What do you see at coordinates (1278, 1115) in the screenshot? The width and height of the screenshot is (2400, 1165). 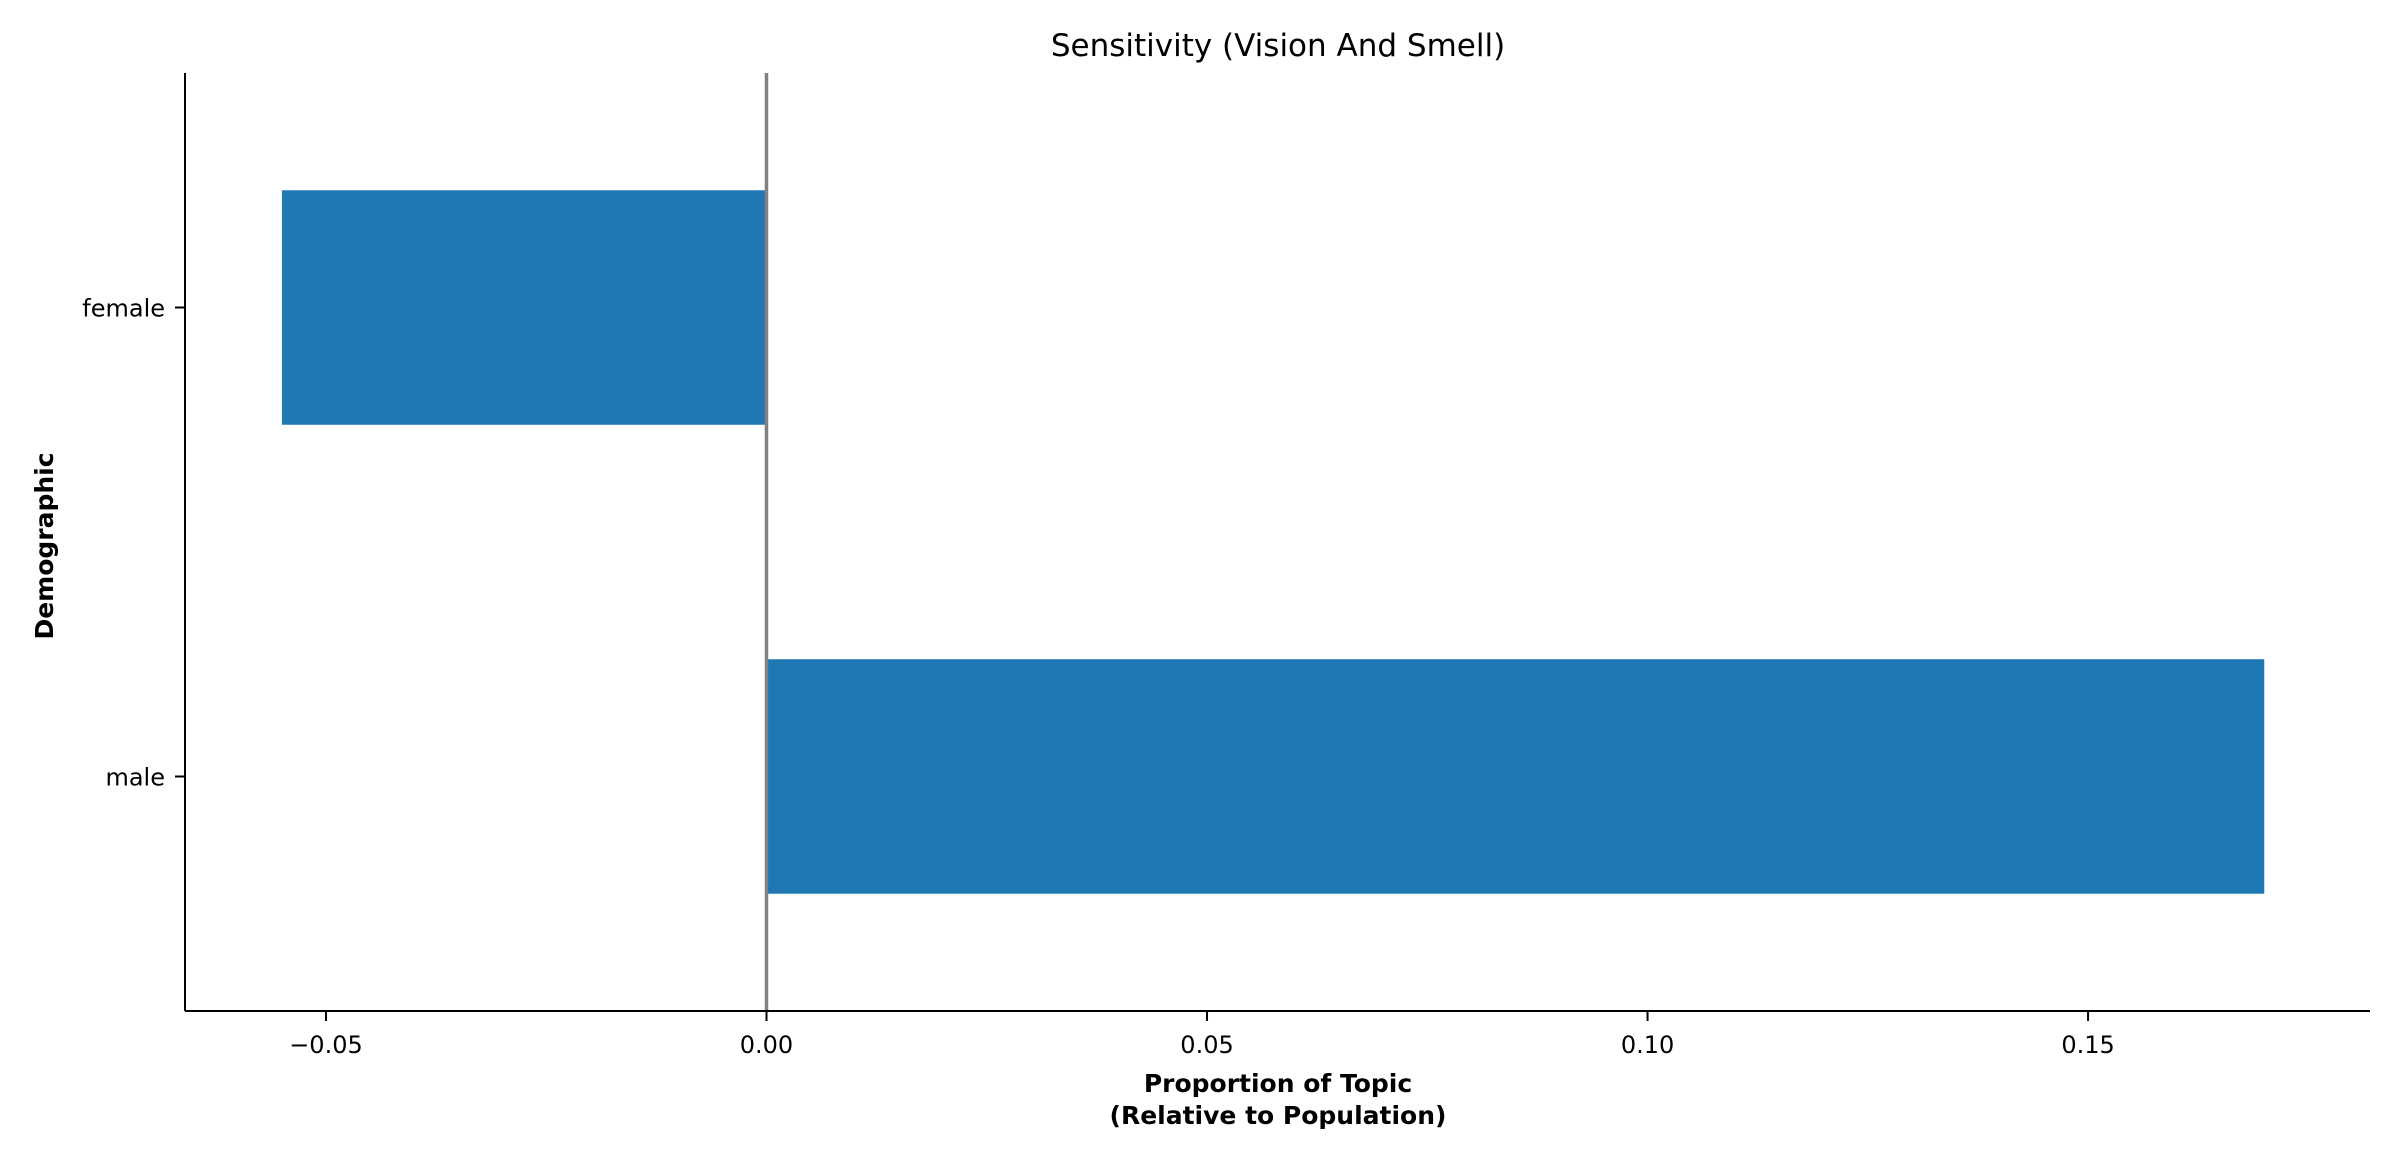 I see `x-axis-label-line-2: (Relative to Population)` at bounding box center [1278, 1115].